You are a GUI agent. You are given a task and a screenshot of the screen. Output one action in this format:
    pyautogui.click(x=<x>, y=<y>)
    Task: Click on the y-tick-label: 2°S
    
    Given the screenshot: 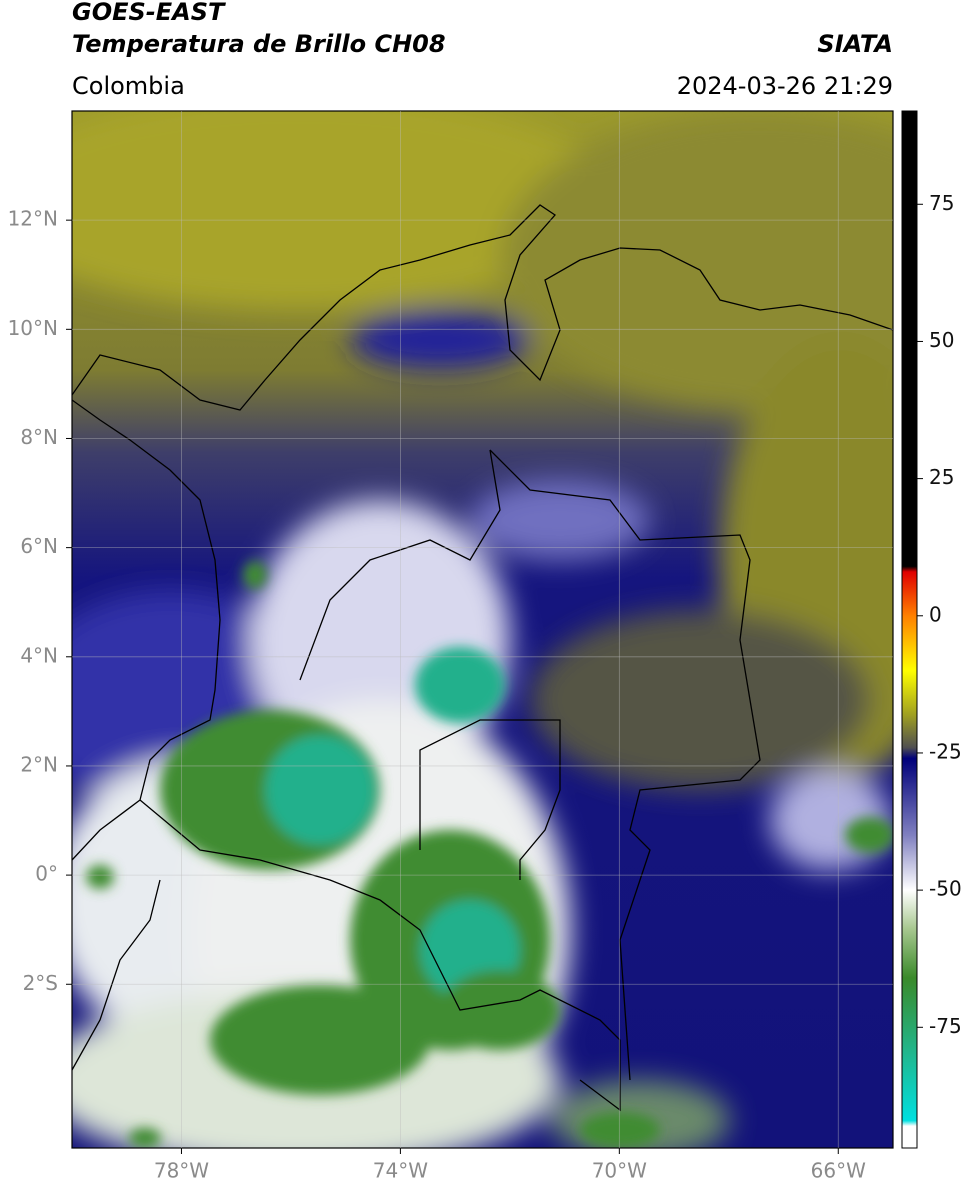 What is the action you would take?
    pyautogui.click(x=40, y=983)
    